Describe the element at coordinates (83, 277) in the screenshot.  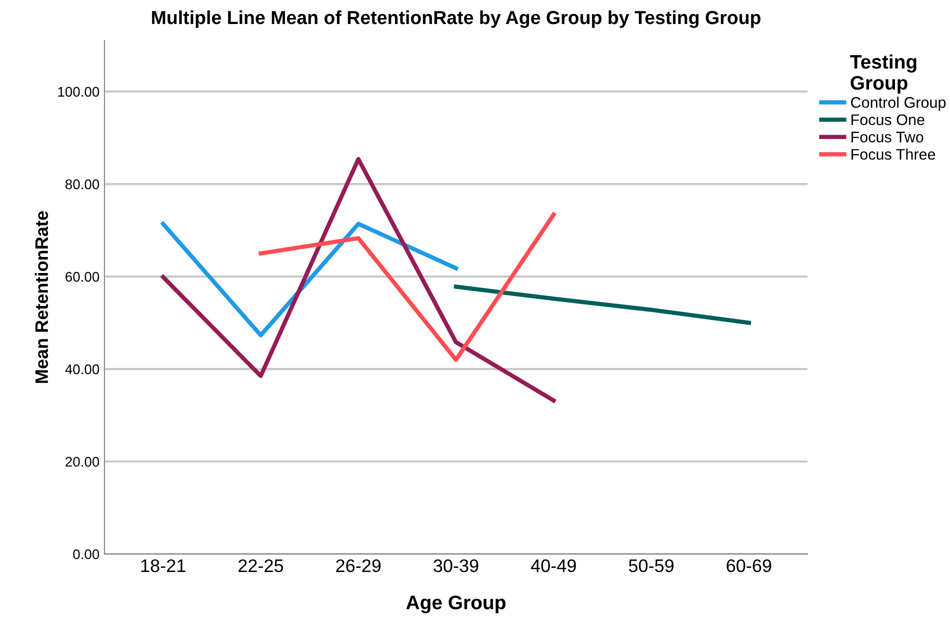
I see `y-tick-label: 60.00` at that location.